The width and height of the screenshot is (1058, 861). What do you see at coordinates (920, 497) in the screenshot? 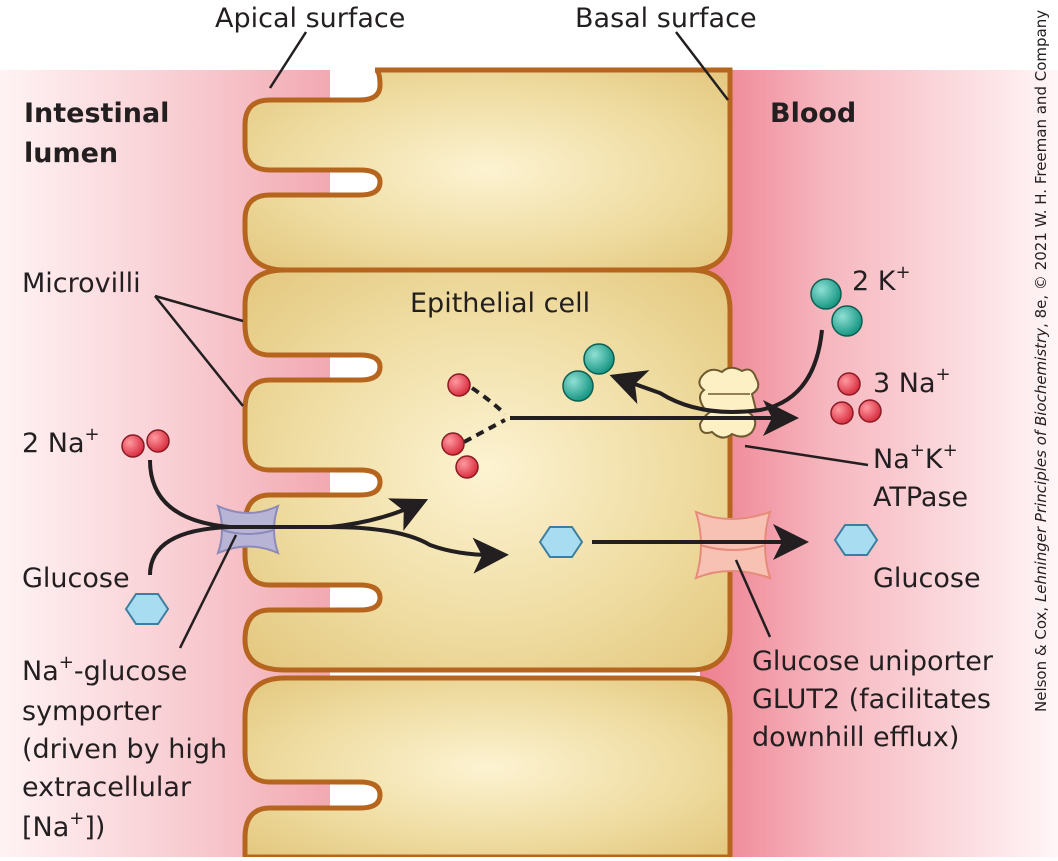
I see `atpase-label-line2: ATPase` at bounding box center [920, 497].